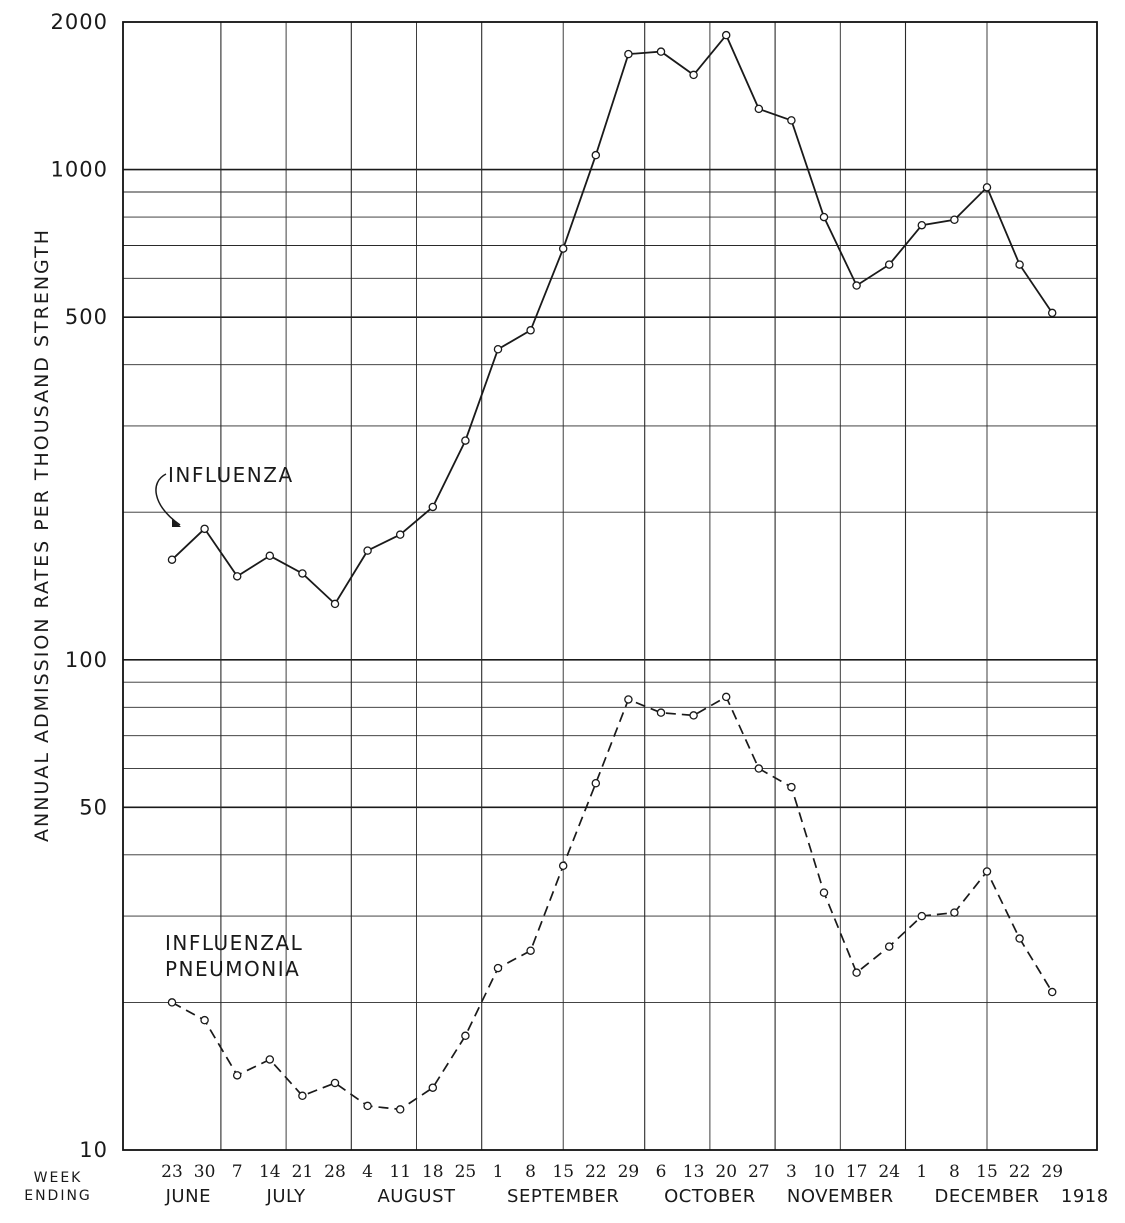  I want to click on month-label-september: SEPTEMBER, so click(563, 1196).